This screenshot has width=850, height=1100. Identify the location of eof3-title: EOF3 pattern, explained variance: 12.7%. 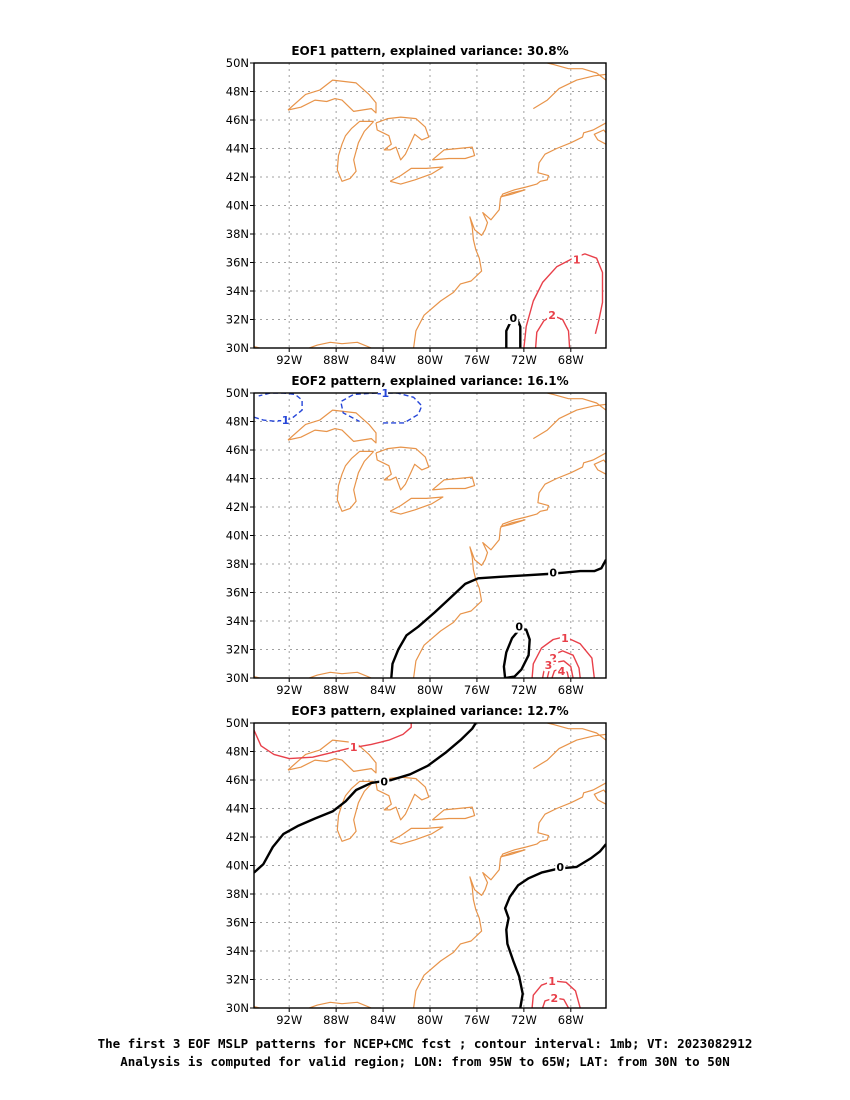
(429, 711).